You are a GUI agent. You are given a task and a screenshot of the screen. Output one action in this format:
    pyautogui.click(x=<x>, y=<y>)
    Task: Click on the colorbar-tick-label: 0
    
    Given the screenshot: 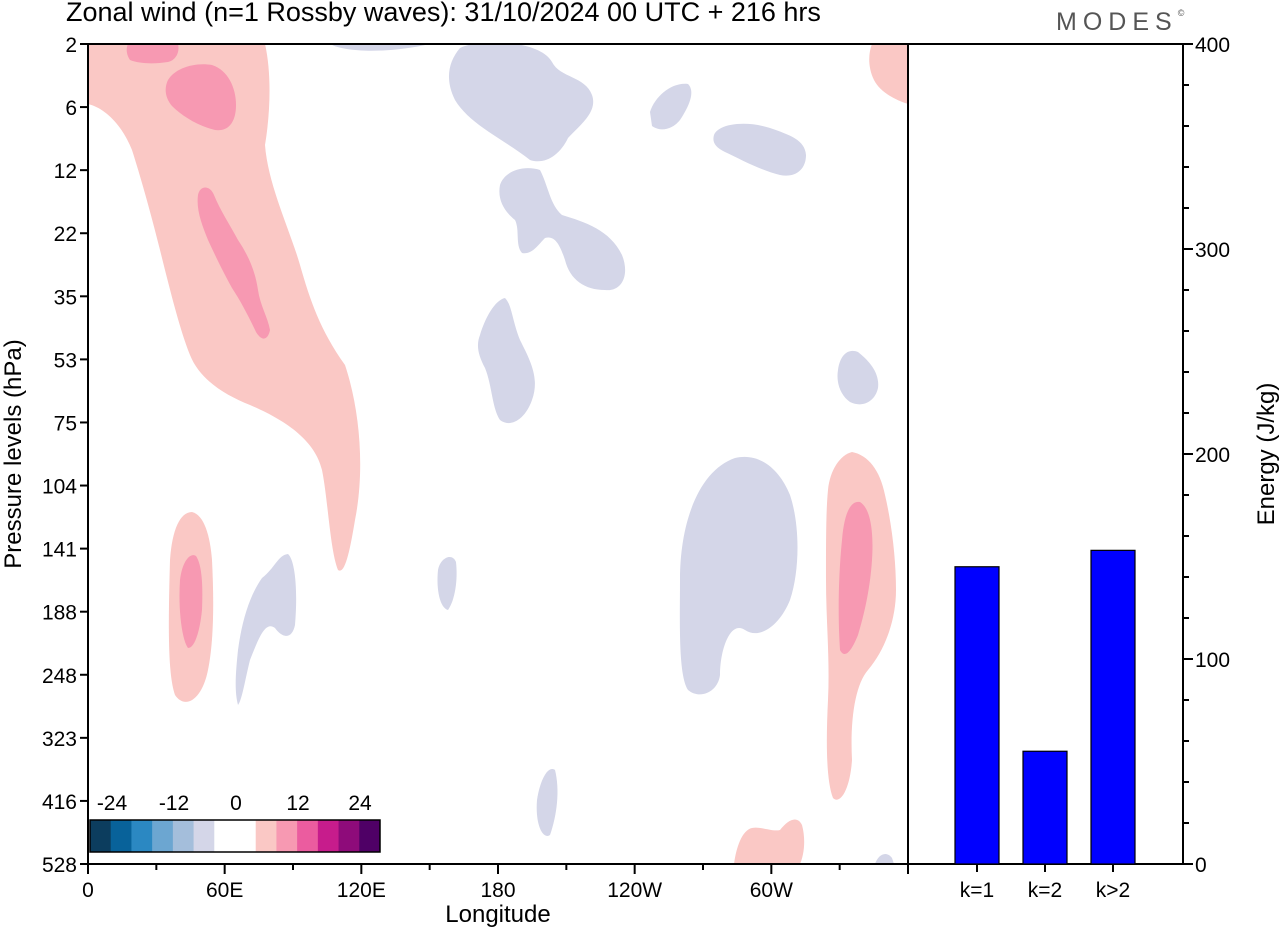 What is the action you would take?
    pyautogui.click(x=236, y=803)
    